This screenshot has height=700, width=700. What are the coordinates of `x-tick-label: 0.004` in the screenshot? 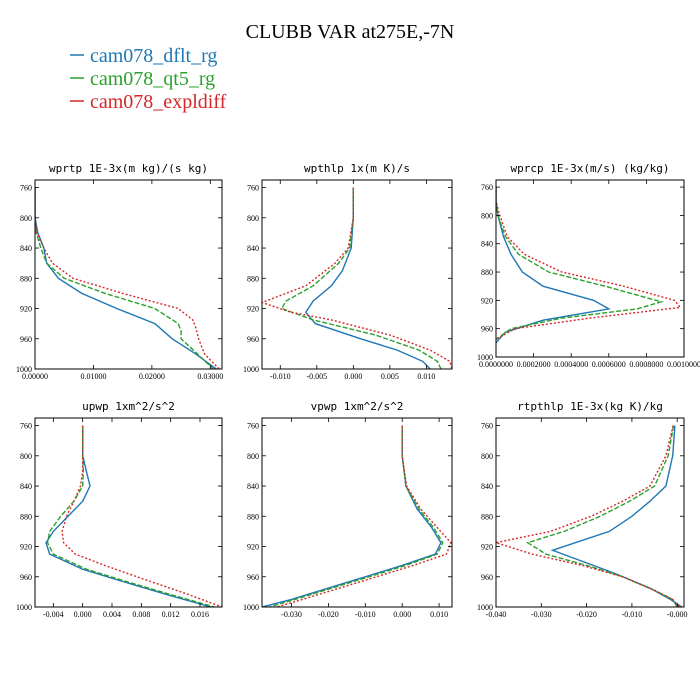 It's located at (112, 614).